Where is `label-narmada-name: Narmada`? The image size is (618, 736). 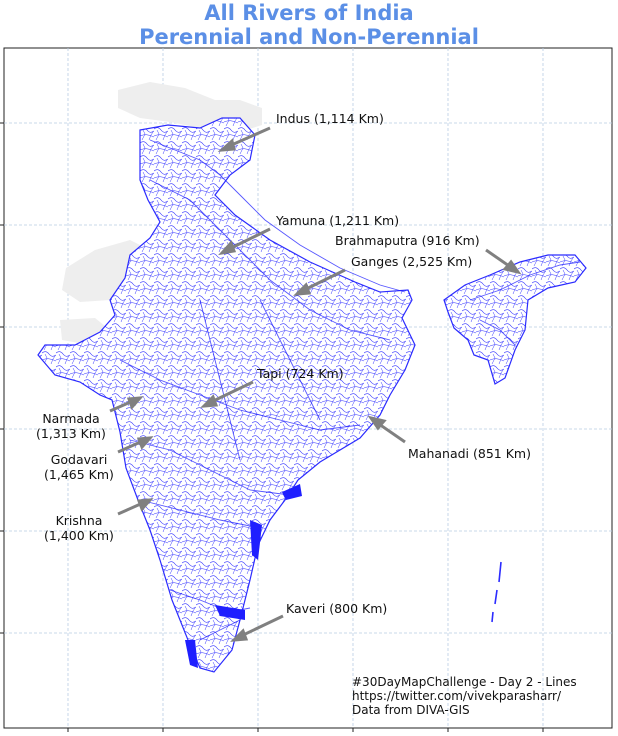
label-narmada-name: Narmada is located at coordinates (71, 418).